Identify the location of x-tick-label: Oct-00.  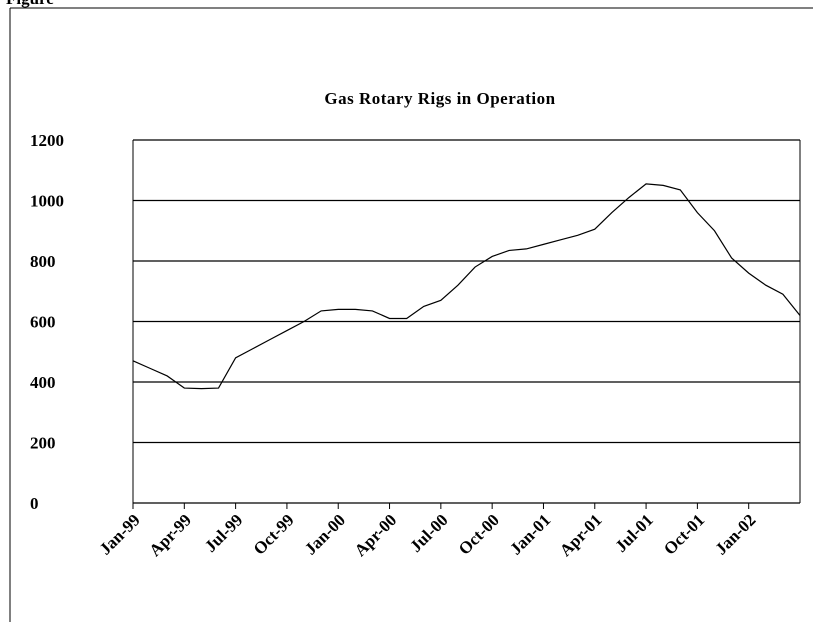
(479, 534).